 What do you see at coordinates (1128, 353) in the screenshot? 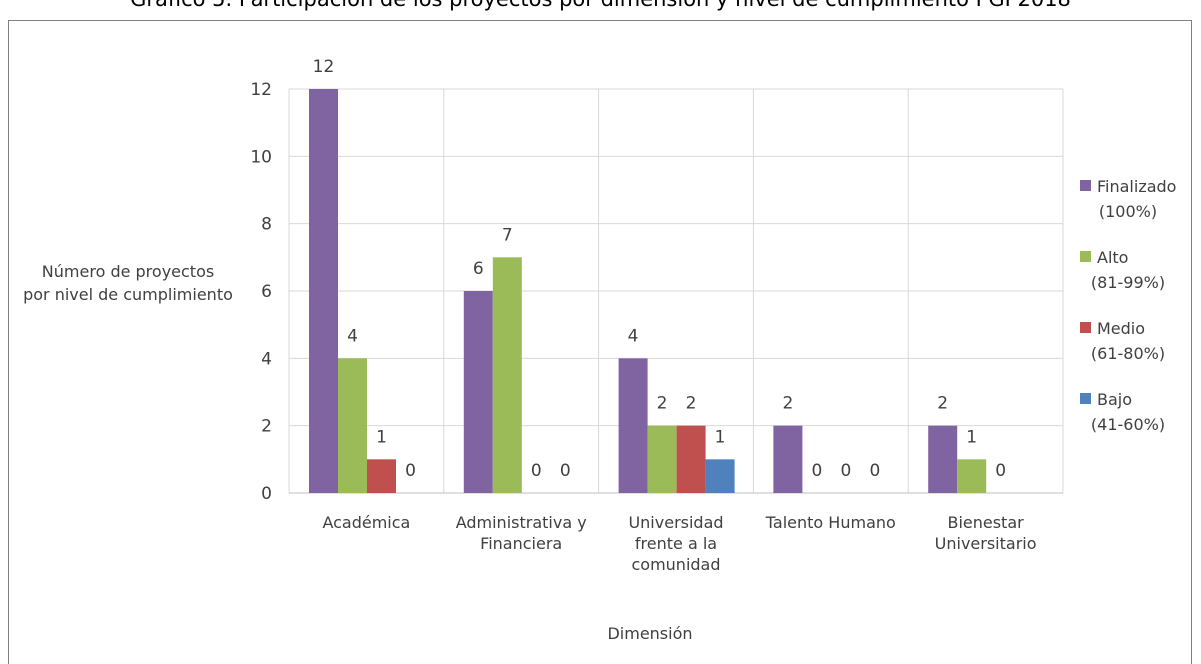
I see `legend-label-range: (61-80%)` at bounding box center [1128, 353].